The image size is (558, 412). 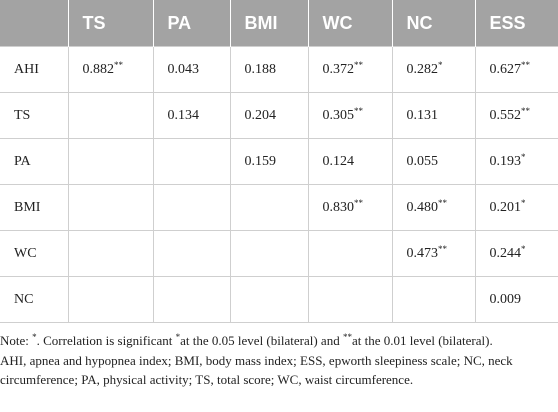 I want to click on row-label: NC, so click(x=34, y=299).